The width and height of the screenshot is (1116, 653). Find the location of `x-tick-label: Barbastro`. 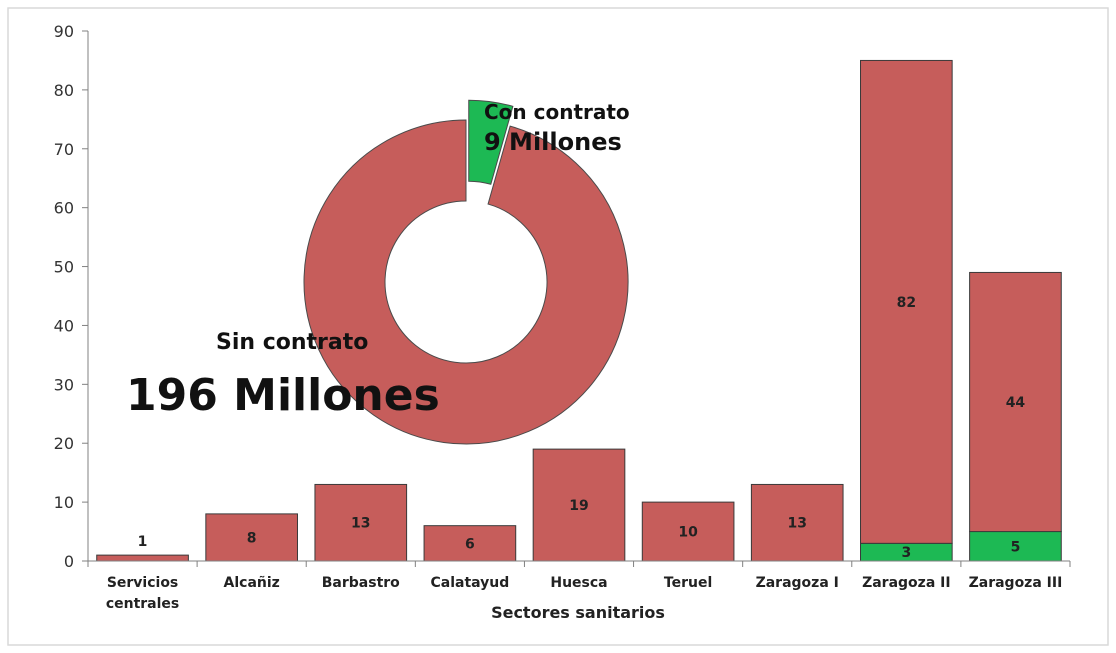

x-tick-label: Barbastro is located at coordinates (361, 583).